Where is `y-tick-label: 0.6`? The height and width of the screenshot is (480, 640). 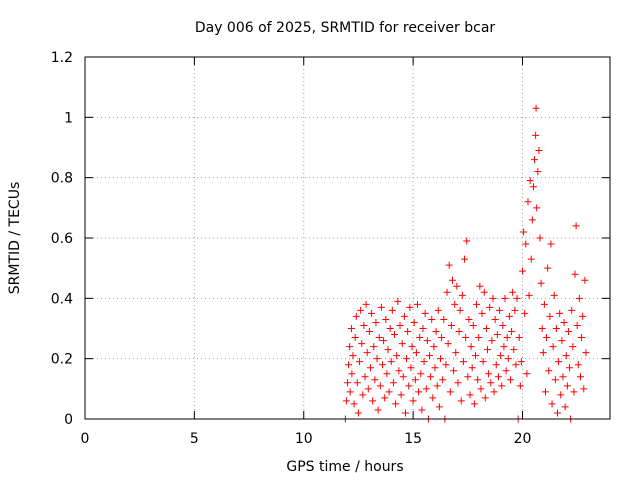 y-tick-label: 0.6 is located at coordinates (62, 239).